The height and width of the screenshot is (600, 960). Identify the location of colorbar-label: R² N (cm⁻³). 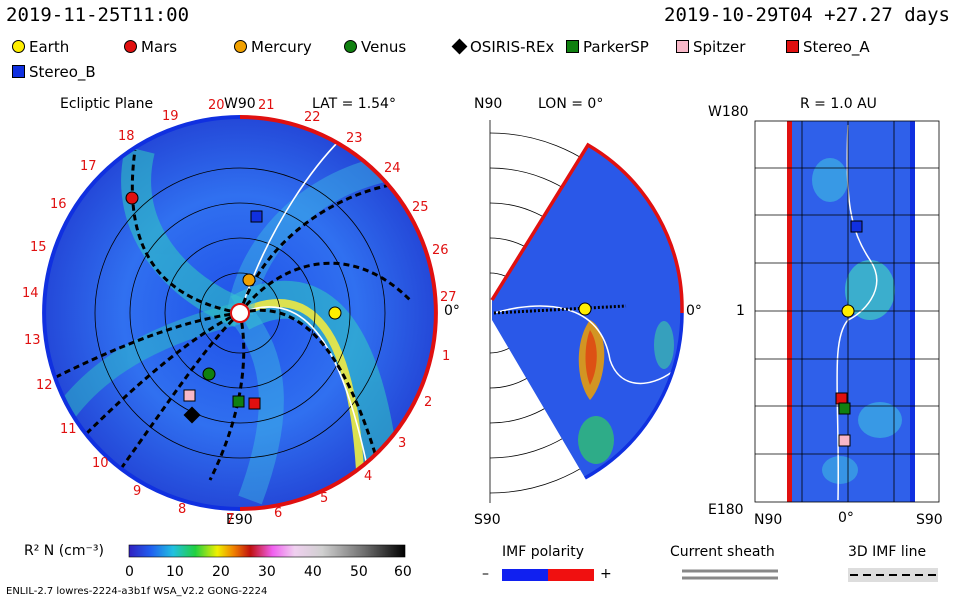
(64, 551).